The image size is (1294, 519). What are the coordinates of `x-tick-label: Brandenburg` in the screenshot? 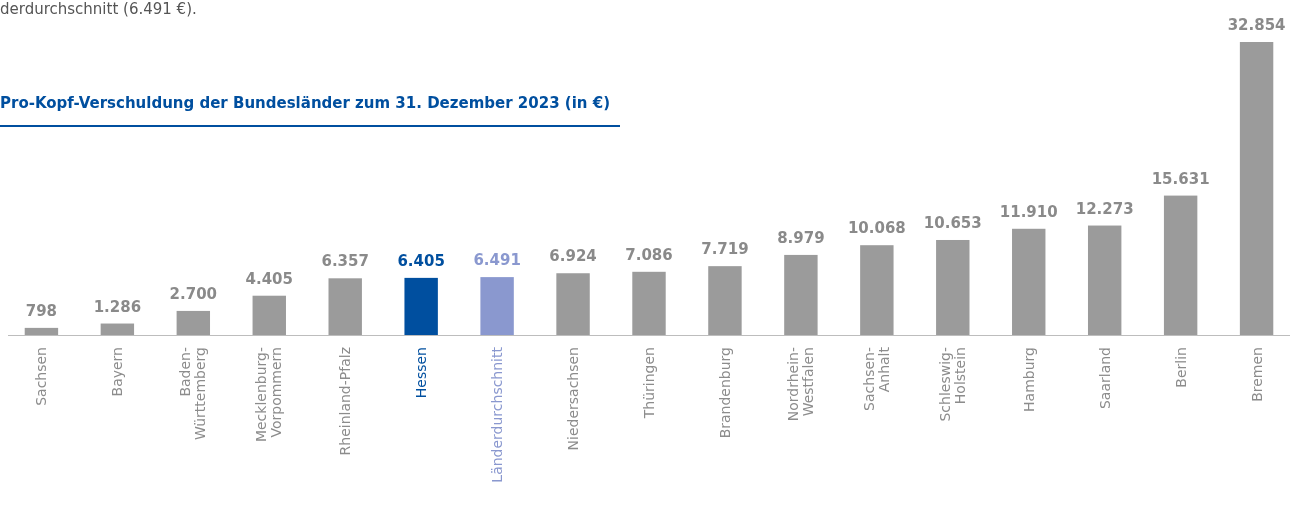 It's located at (724, 393).